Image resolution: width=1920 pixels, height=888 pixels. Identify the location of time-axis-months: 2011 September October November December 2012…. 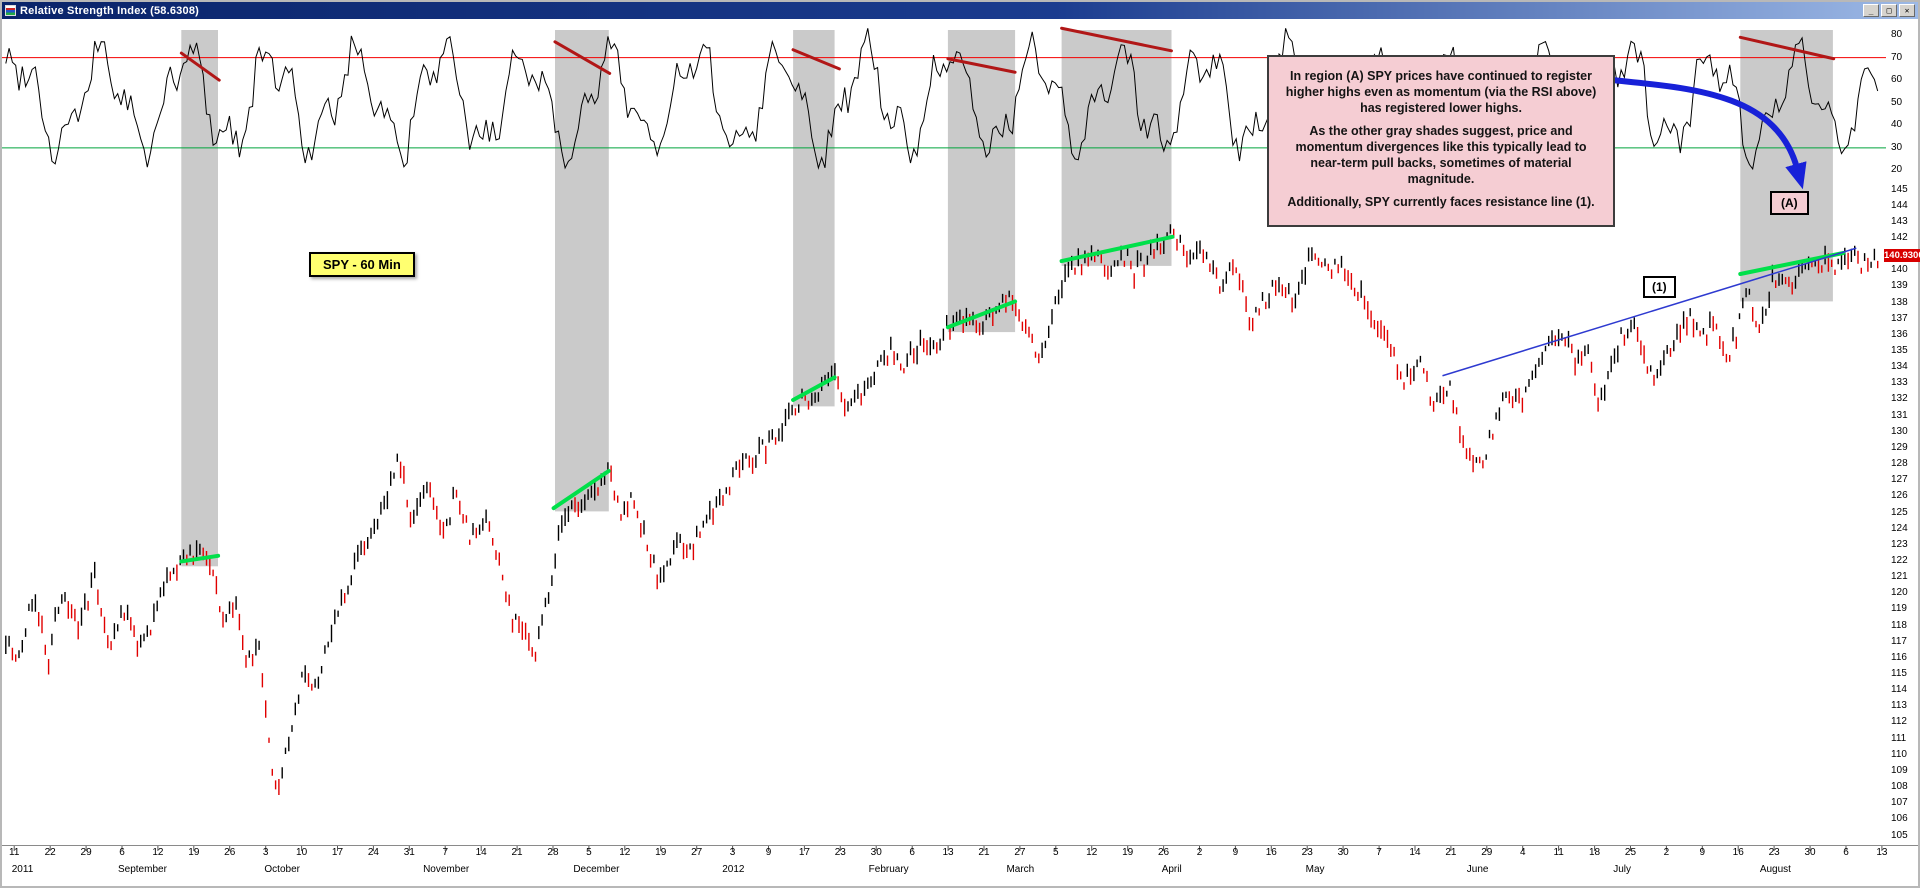
(960, 871).